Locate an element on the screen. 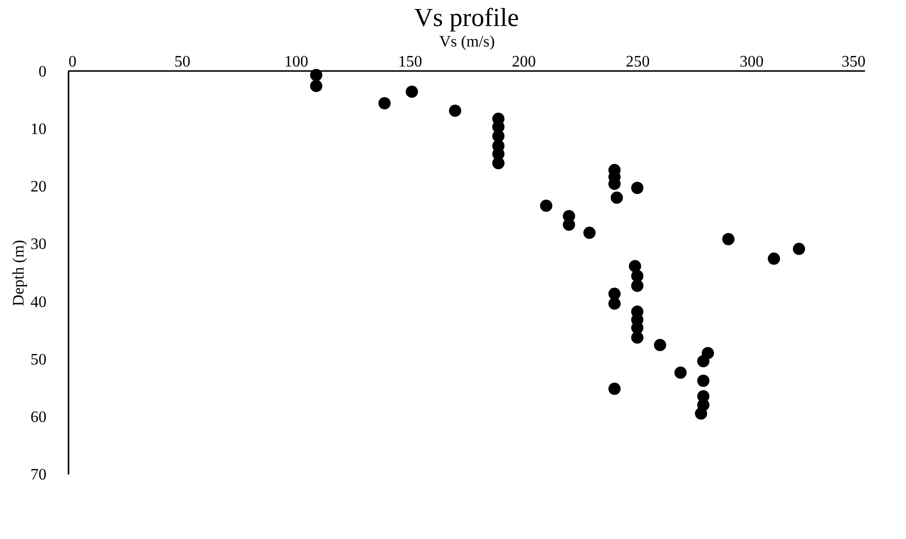 The height and width of the screenshot is (539, 906). x-tick-label: 200 is located at coordinates (524, 62).